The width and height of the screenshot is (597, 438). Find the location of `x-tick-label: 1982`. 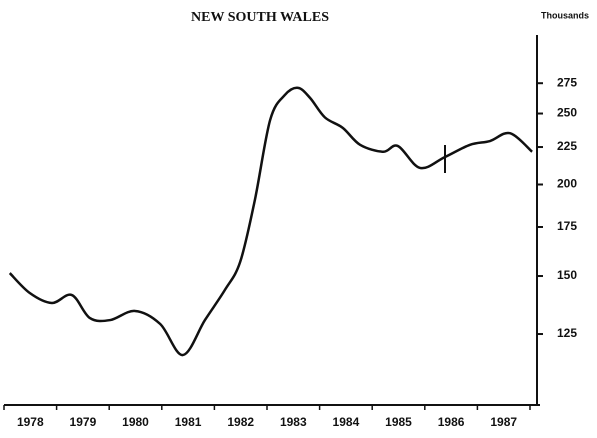

x-tick-label: 1982 is located at coordinates (240, 422).